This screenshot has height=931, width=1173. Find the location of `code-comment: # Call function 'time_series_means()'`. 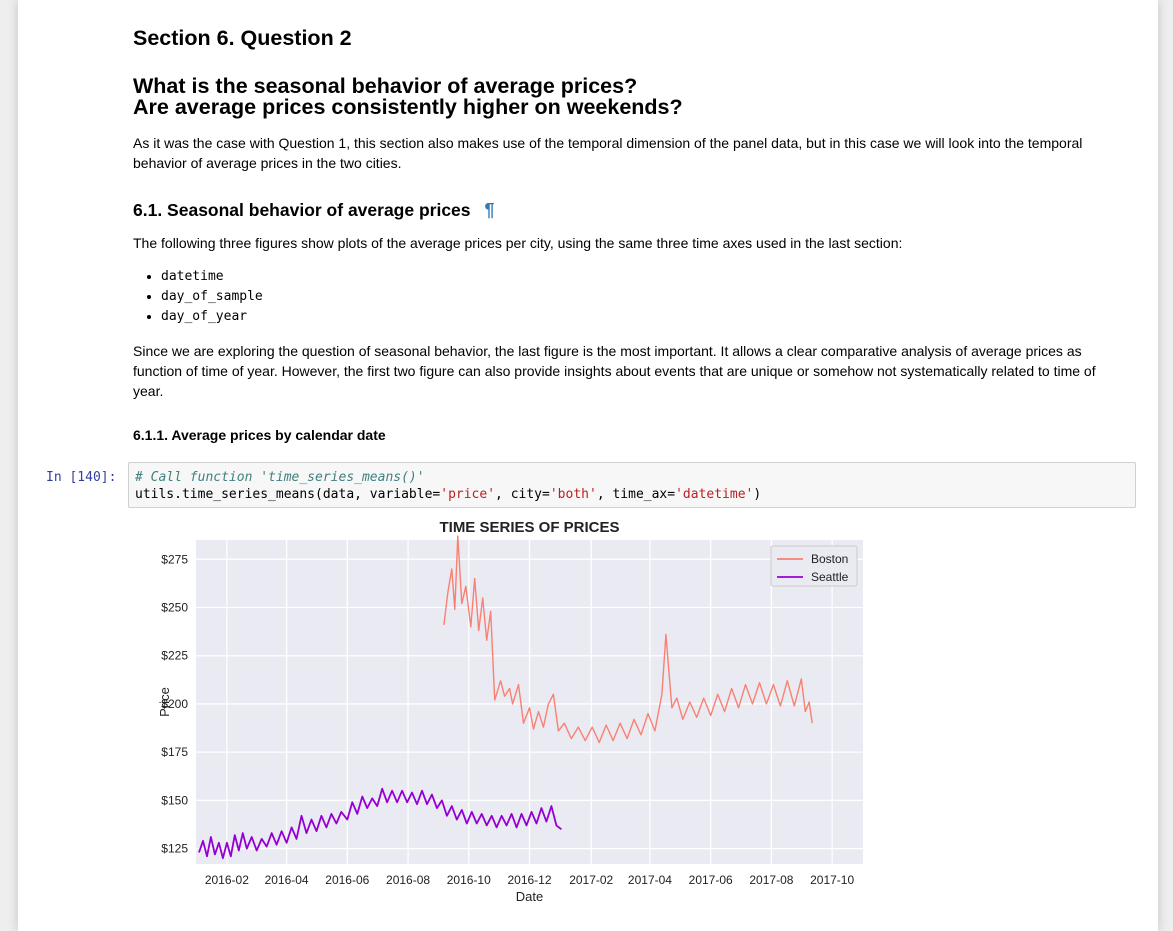

code-comment: # Call function 'time_series_means()' is located at coordinates (280, 477).